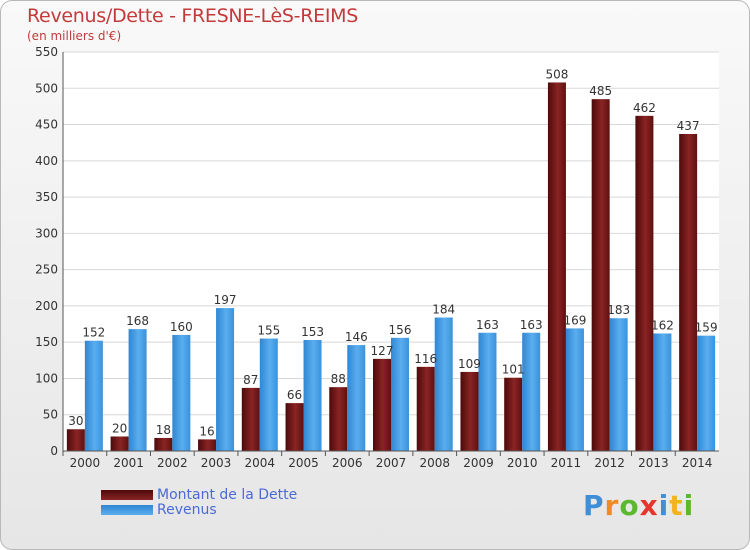 This screenshot has width=750, height=550. Describe the element at coordinates (50, 415) in the screenshot. I see `y-tick-label: 50` at that location.